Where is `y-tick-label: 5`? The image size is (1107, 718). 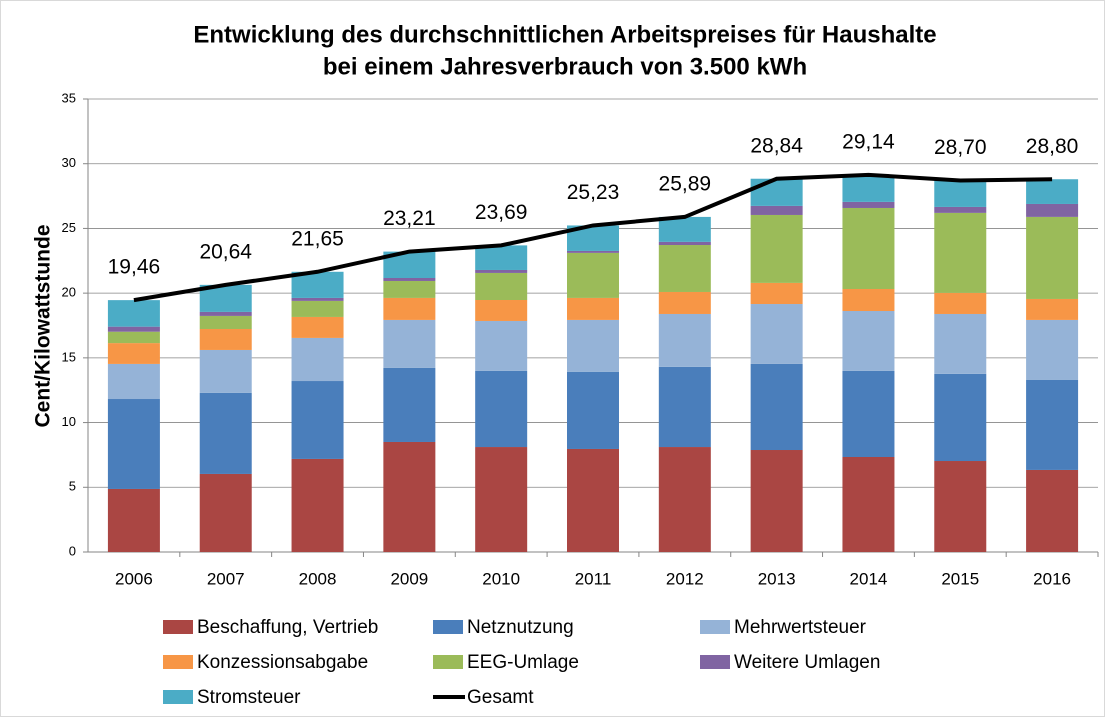 y-tick-label: 5 is located at coordinates (72, 486).